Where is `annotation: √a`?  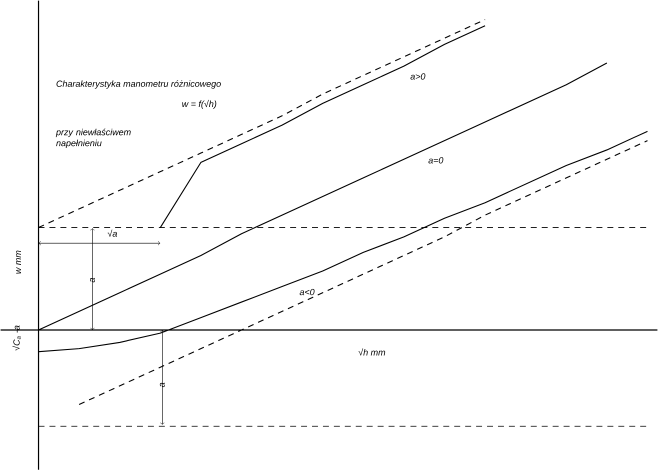
annotation: √a is located at coordinates (113, 233).